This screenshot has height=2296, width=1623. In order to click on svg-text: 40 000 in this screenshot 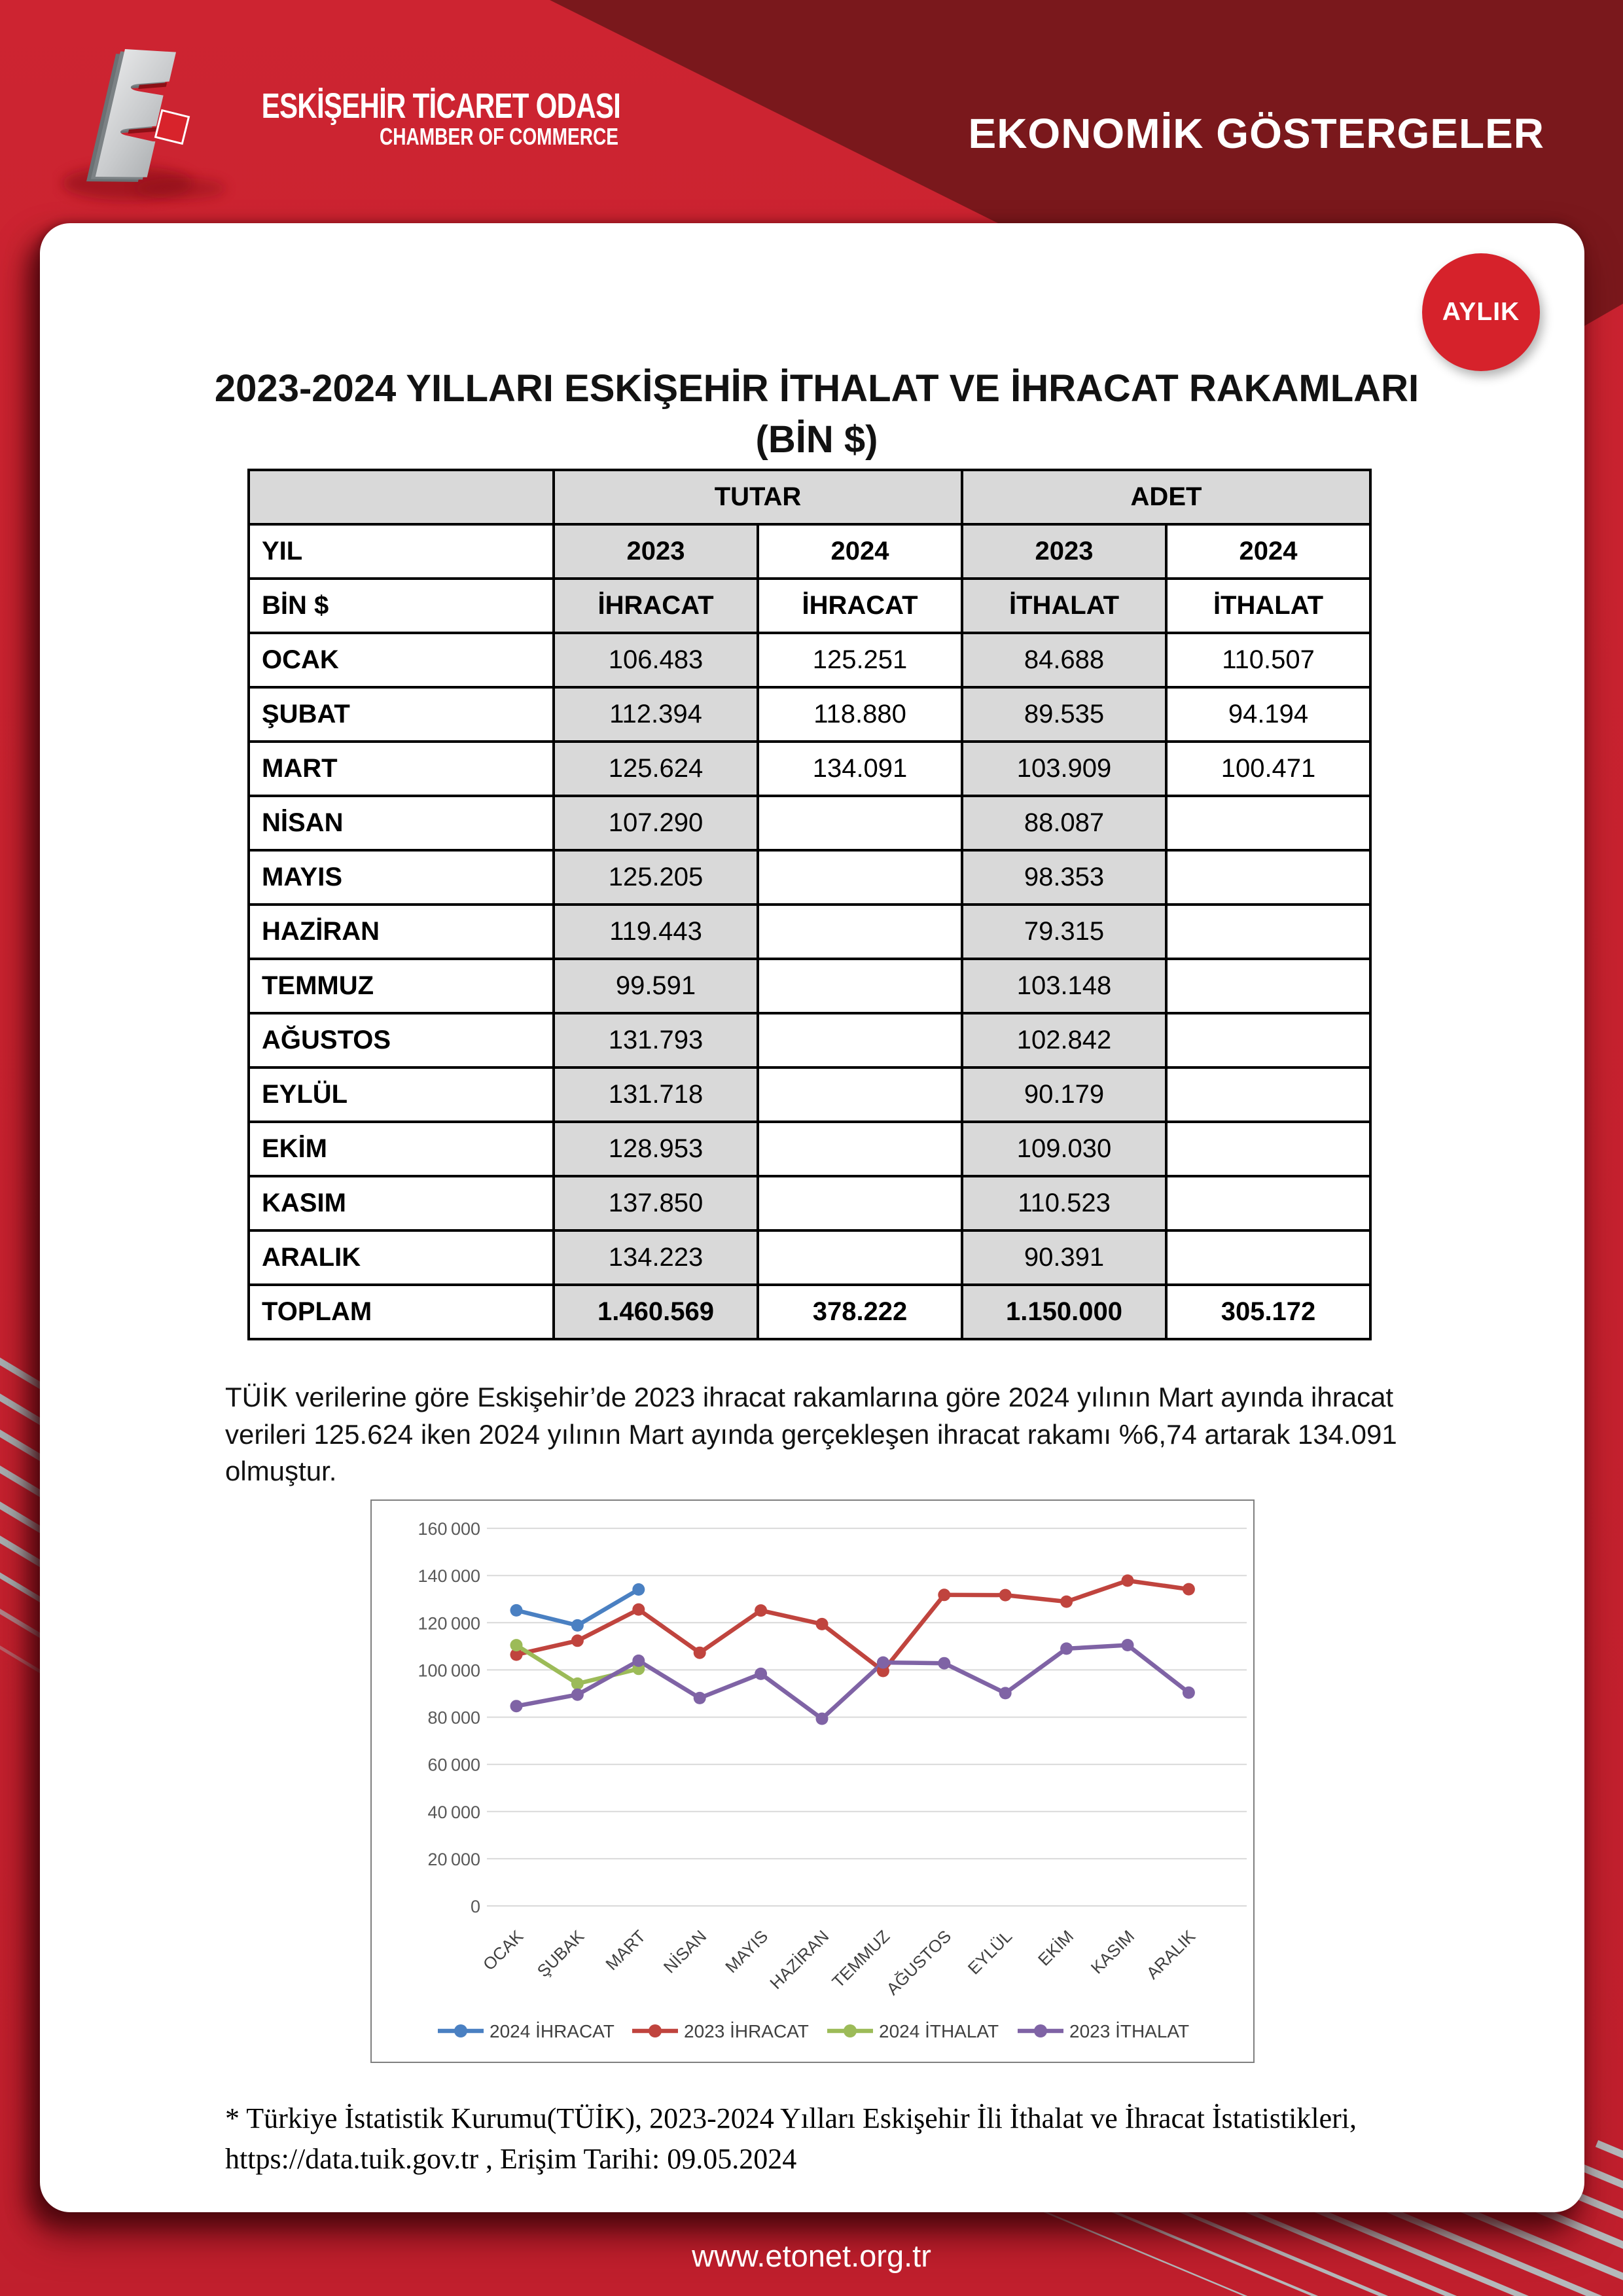, I will do `click(455, 1812)`.